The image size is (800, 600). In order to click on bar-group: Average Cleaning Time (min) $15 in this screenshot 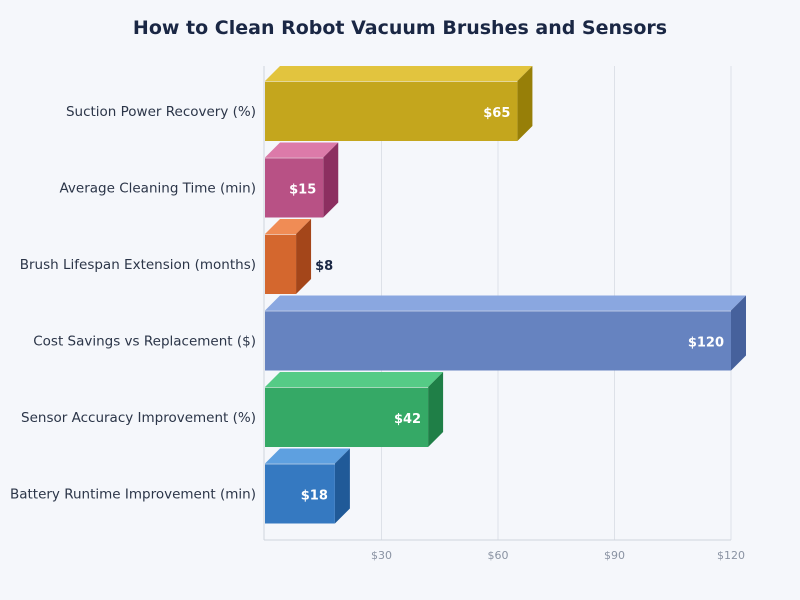, I will do `click(199, 180)`.